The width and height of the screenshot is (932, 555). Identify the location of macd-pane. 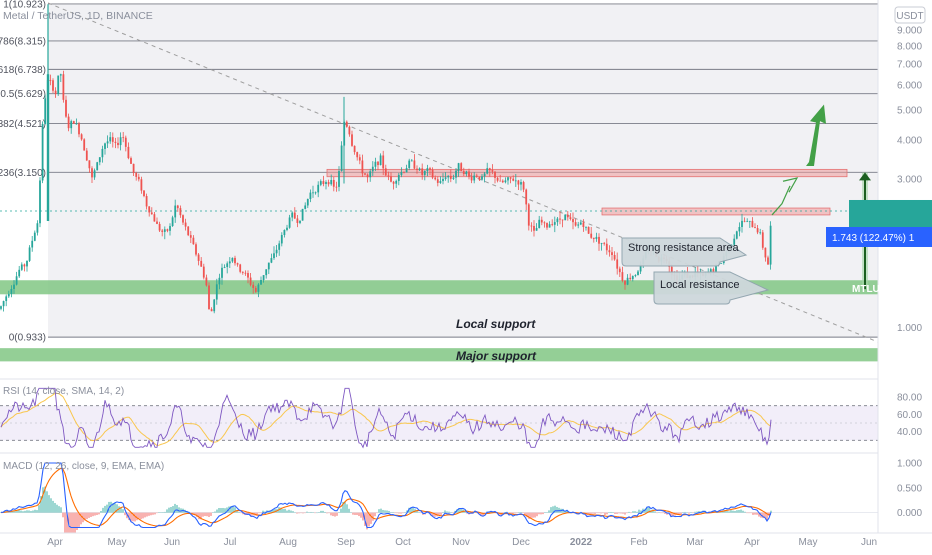
(439, 506).